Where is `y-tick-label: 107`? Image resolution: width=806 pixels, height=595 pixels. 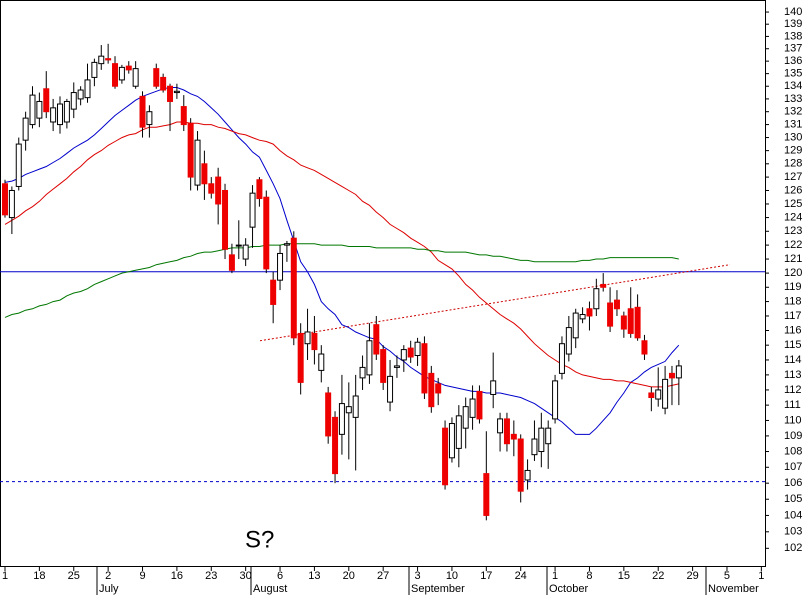
y-tick-label: 107 is located at coordinates (793, 467).